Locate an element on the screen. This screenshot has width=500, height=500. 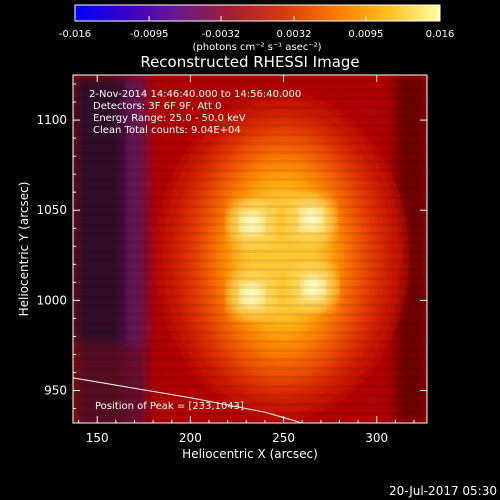
x-tick-label: 150 is located at coordinates (97, 438).